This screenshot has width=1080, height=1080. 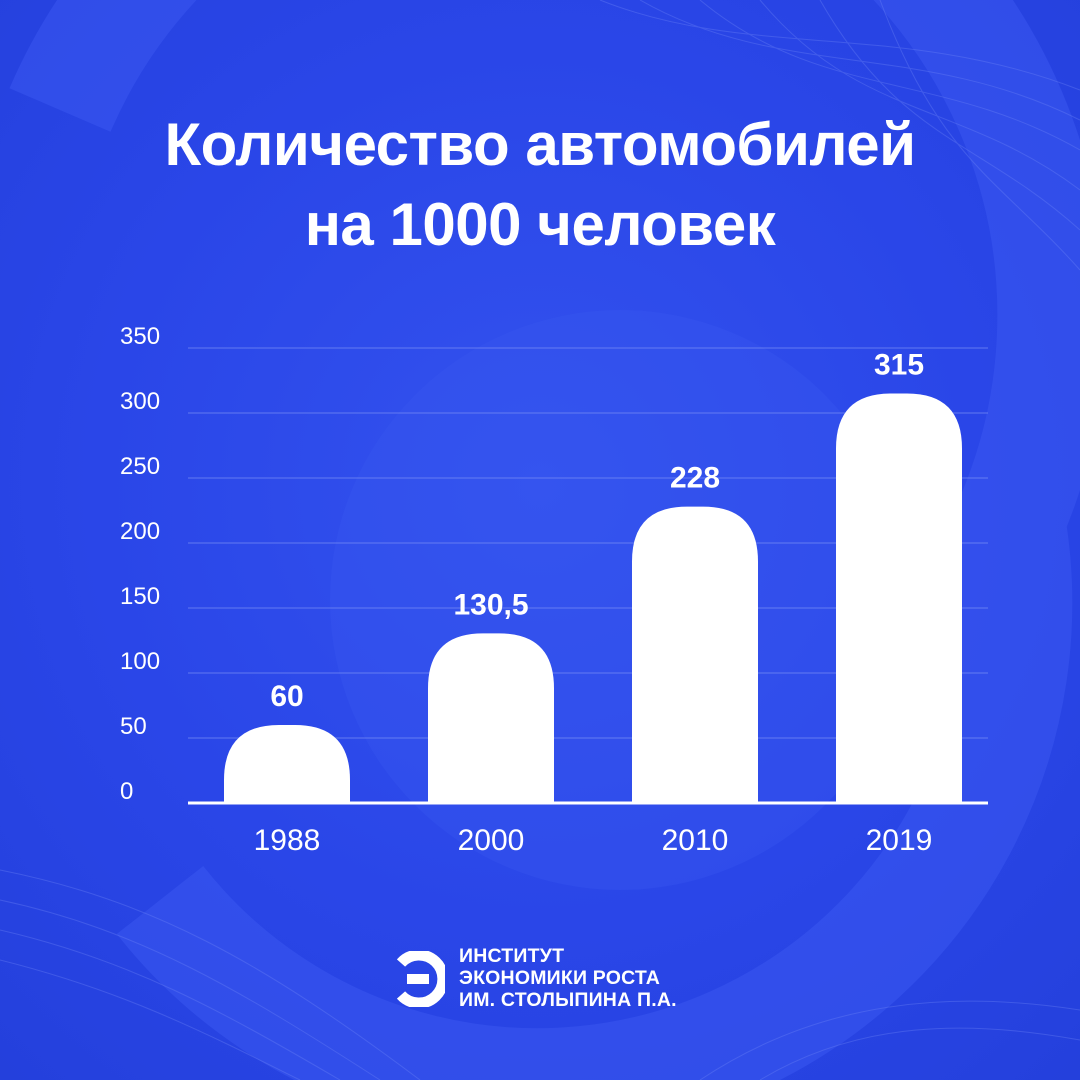 I want to click on value-label-2010: 228, so click(x=695, y=478).